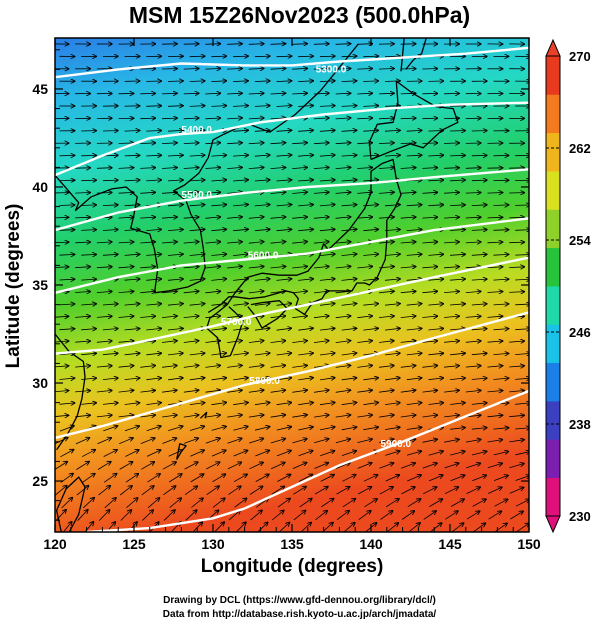 The height and width of the screenshot is (625, 599). What do you see at coordinates (396, 444) in the screenshot?
I see `contour-label: 5900.0` at bounding box center [396, 444].